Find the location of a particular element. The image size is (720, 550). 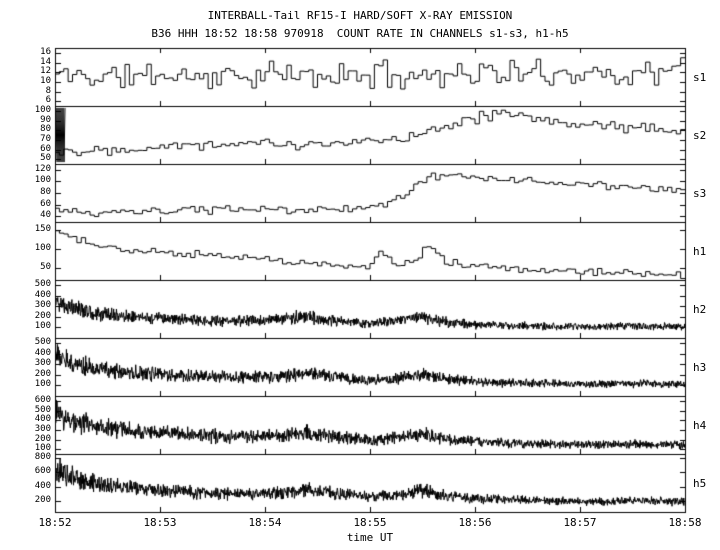

panel-label-s3: s3 is located at coordinates (700, 193).